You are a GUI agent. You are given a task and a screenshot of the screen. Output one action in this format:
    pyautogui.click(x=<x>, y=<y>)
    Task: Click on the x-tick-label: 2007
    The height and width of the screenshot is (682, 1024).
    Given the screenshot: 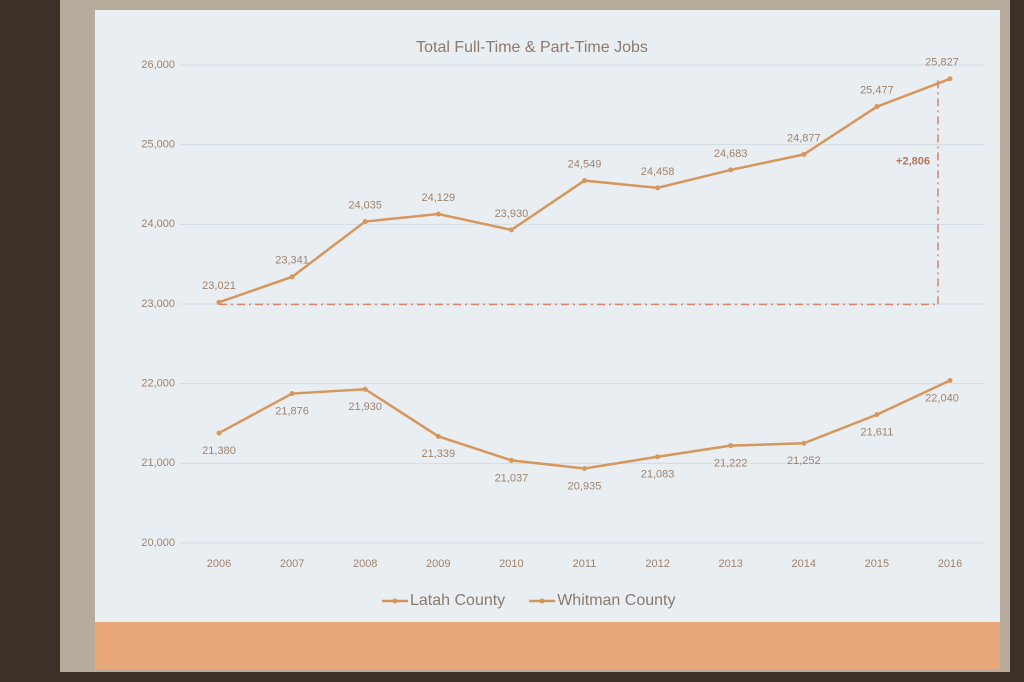 What is the action you would take?
    pyautogui.click(x=292, y=564)
    